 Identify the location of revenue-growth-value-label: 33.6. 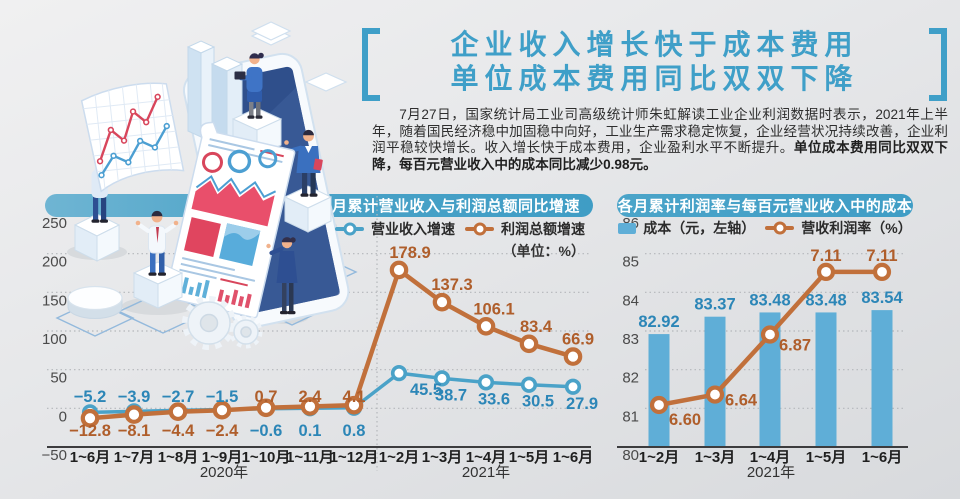
(494, 399).